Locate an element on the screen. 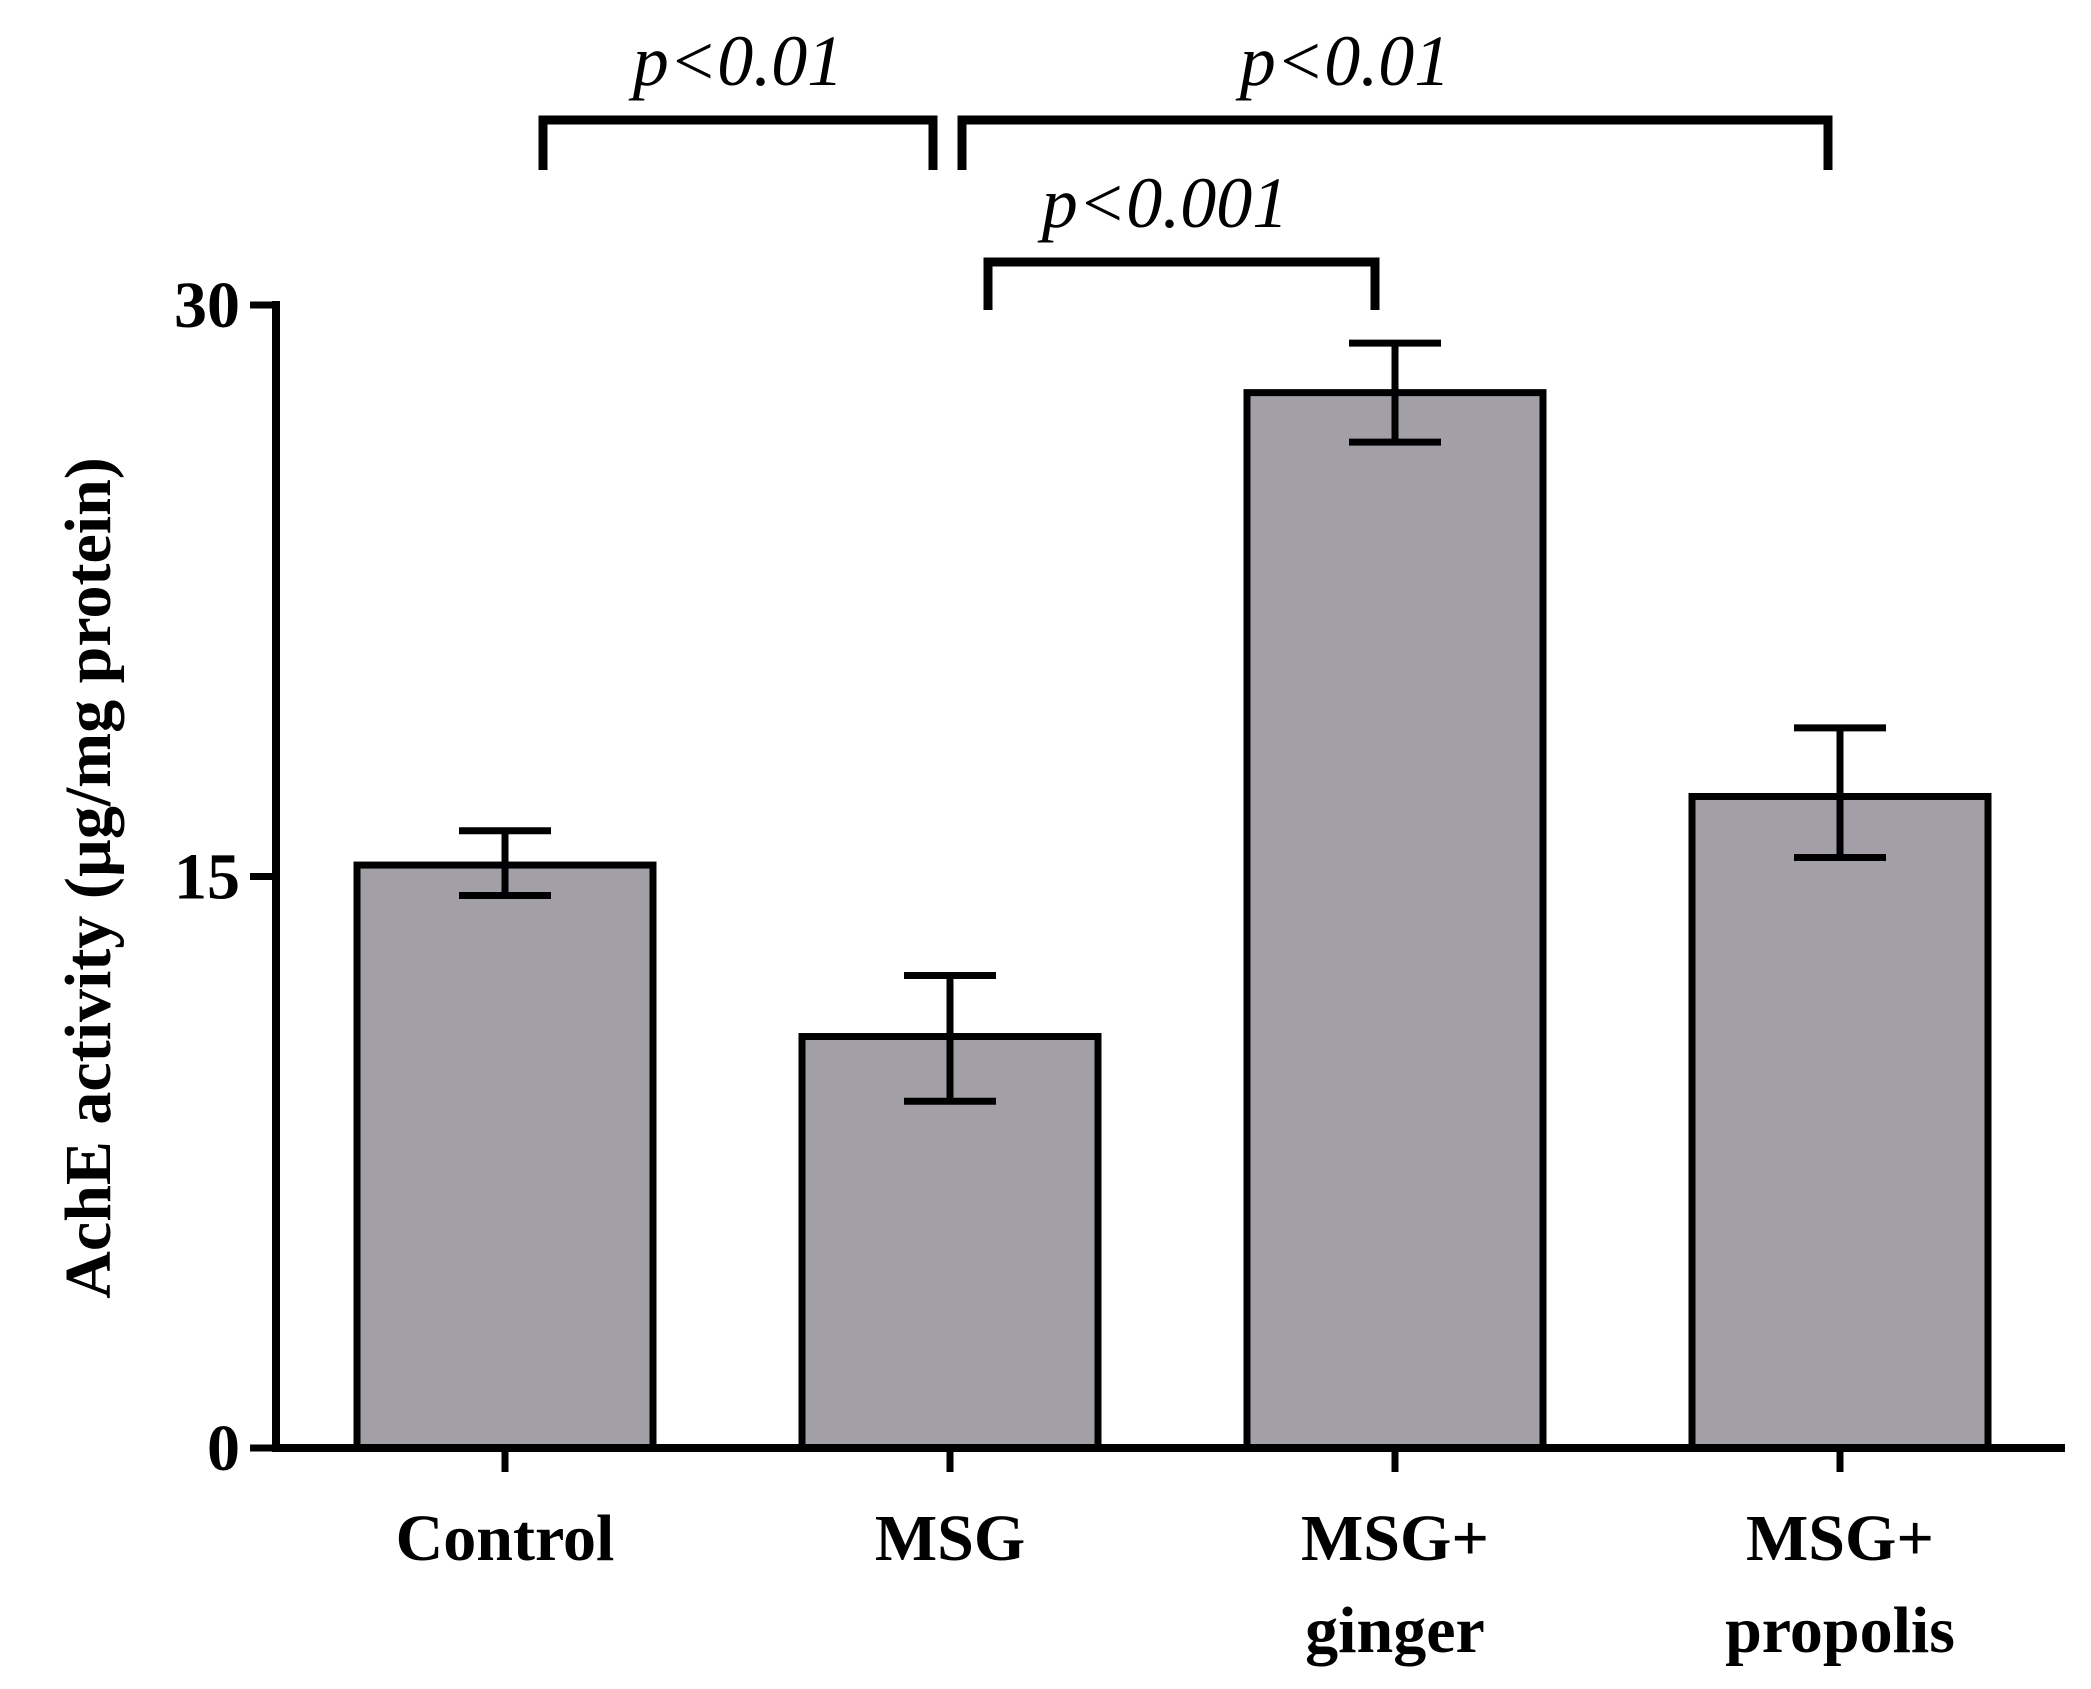 This screenshot has width=2091, height=1689. x-tick-label-1: MSG is located at coordinates (950, 1538).